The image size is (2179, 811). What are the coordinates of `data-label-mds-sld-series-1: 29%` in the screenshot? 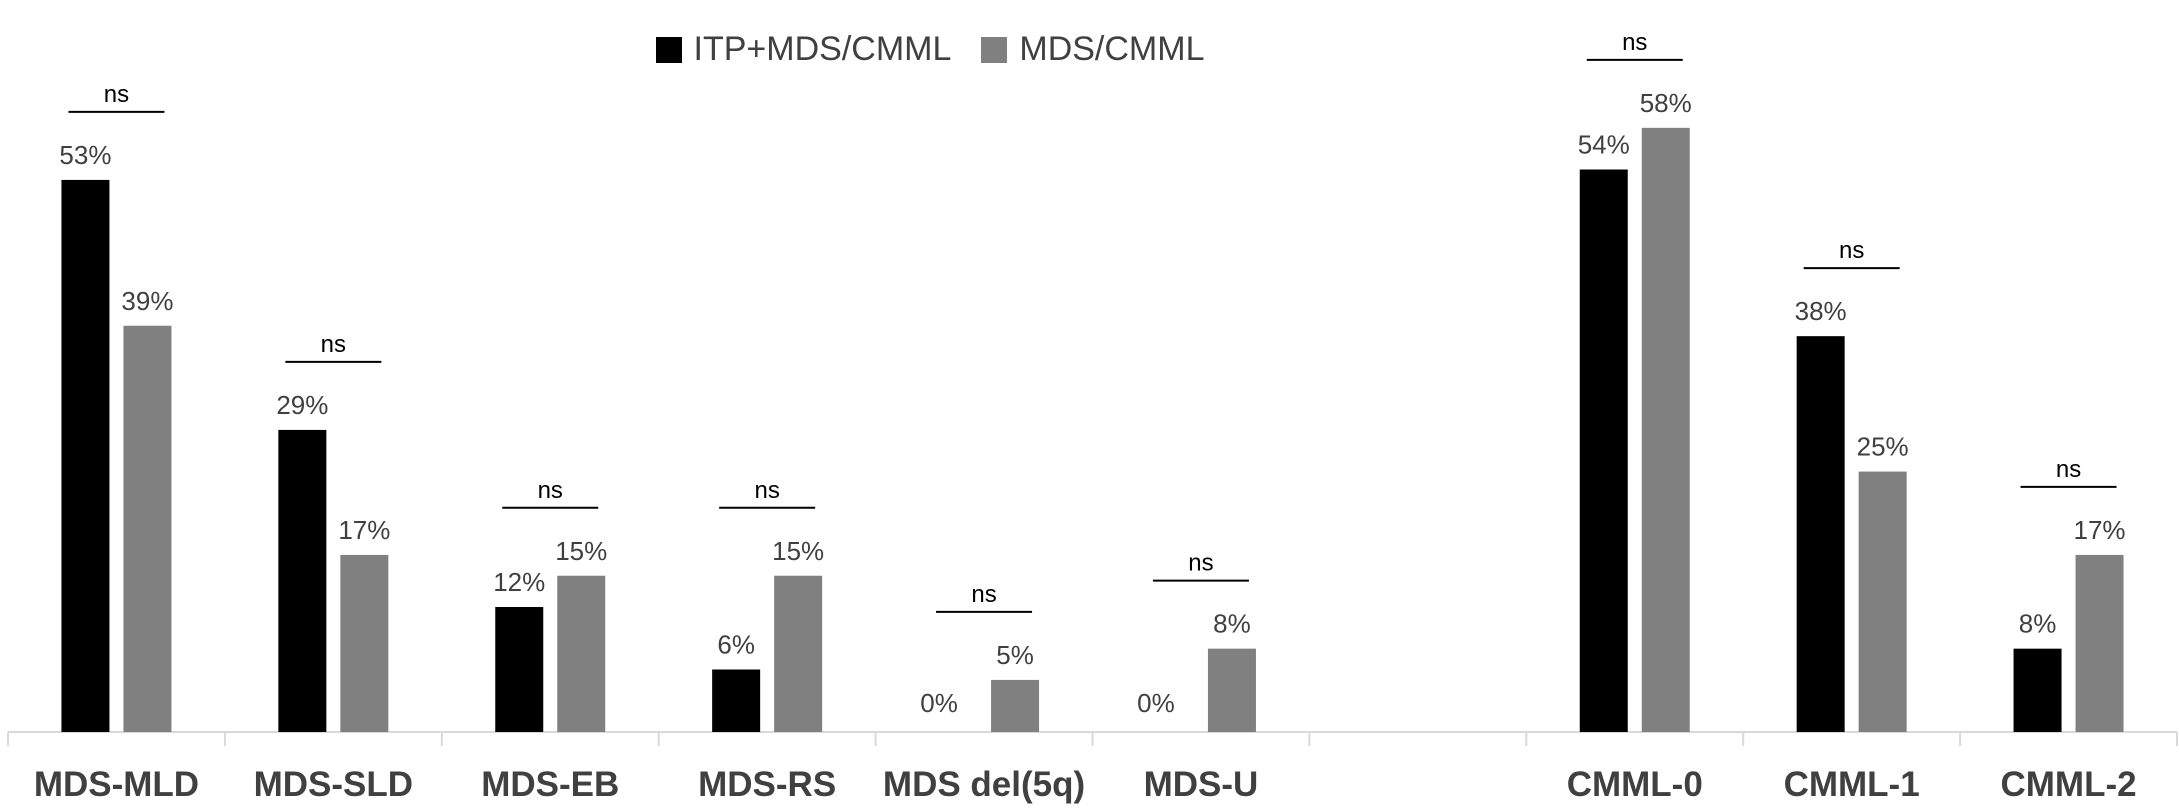 It's located at (302, 405).